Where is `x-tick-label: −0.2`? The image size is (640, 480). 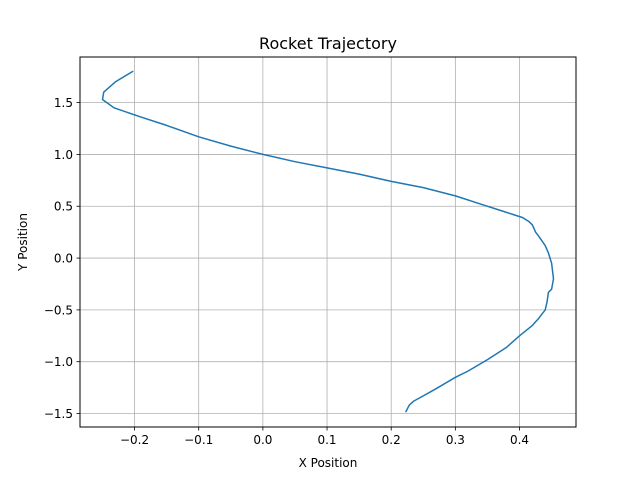
x-tick-label: −0.2 is located at coordinates (134, 440).